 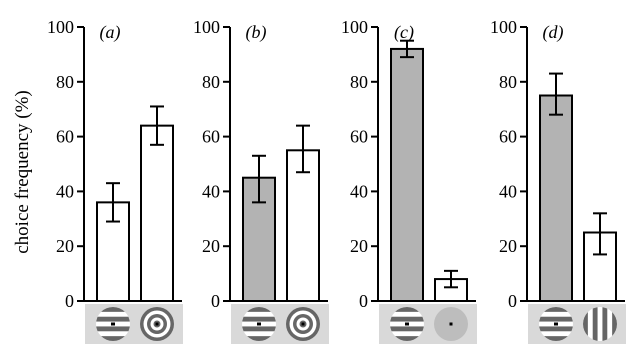 What do you see at coordinates (22, 172) in the screenshot?
I see `y-axis-label: choice frequency (%)` at bounding box center [22, 172].